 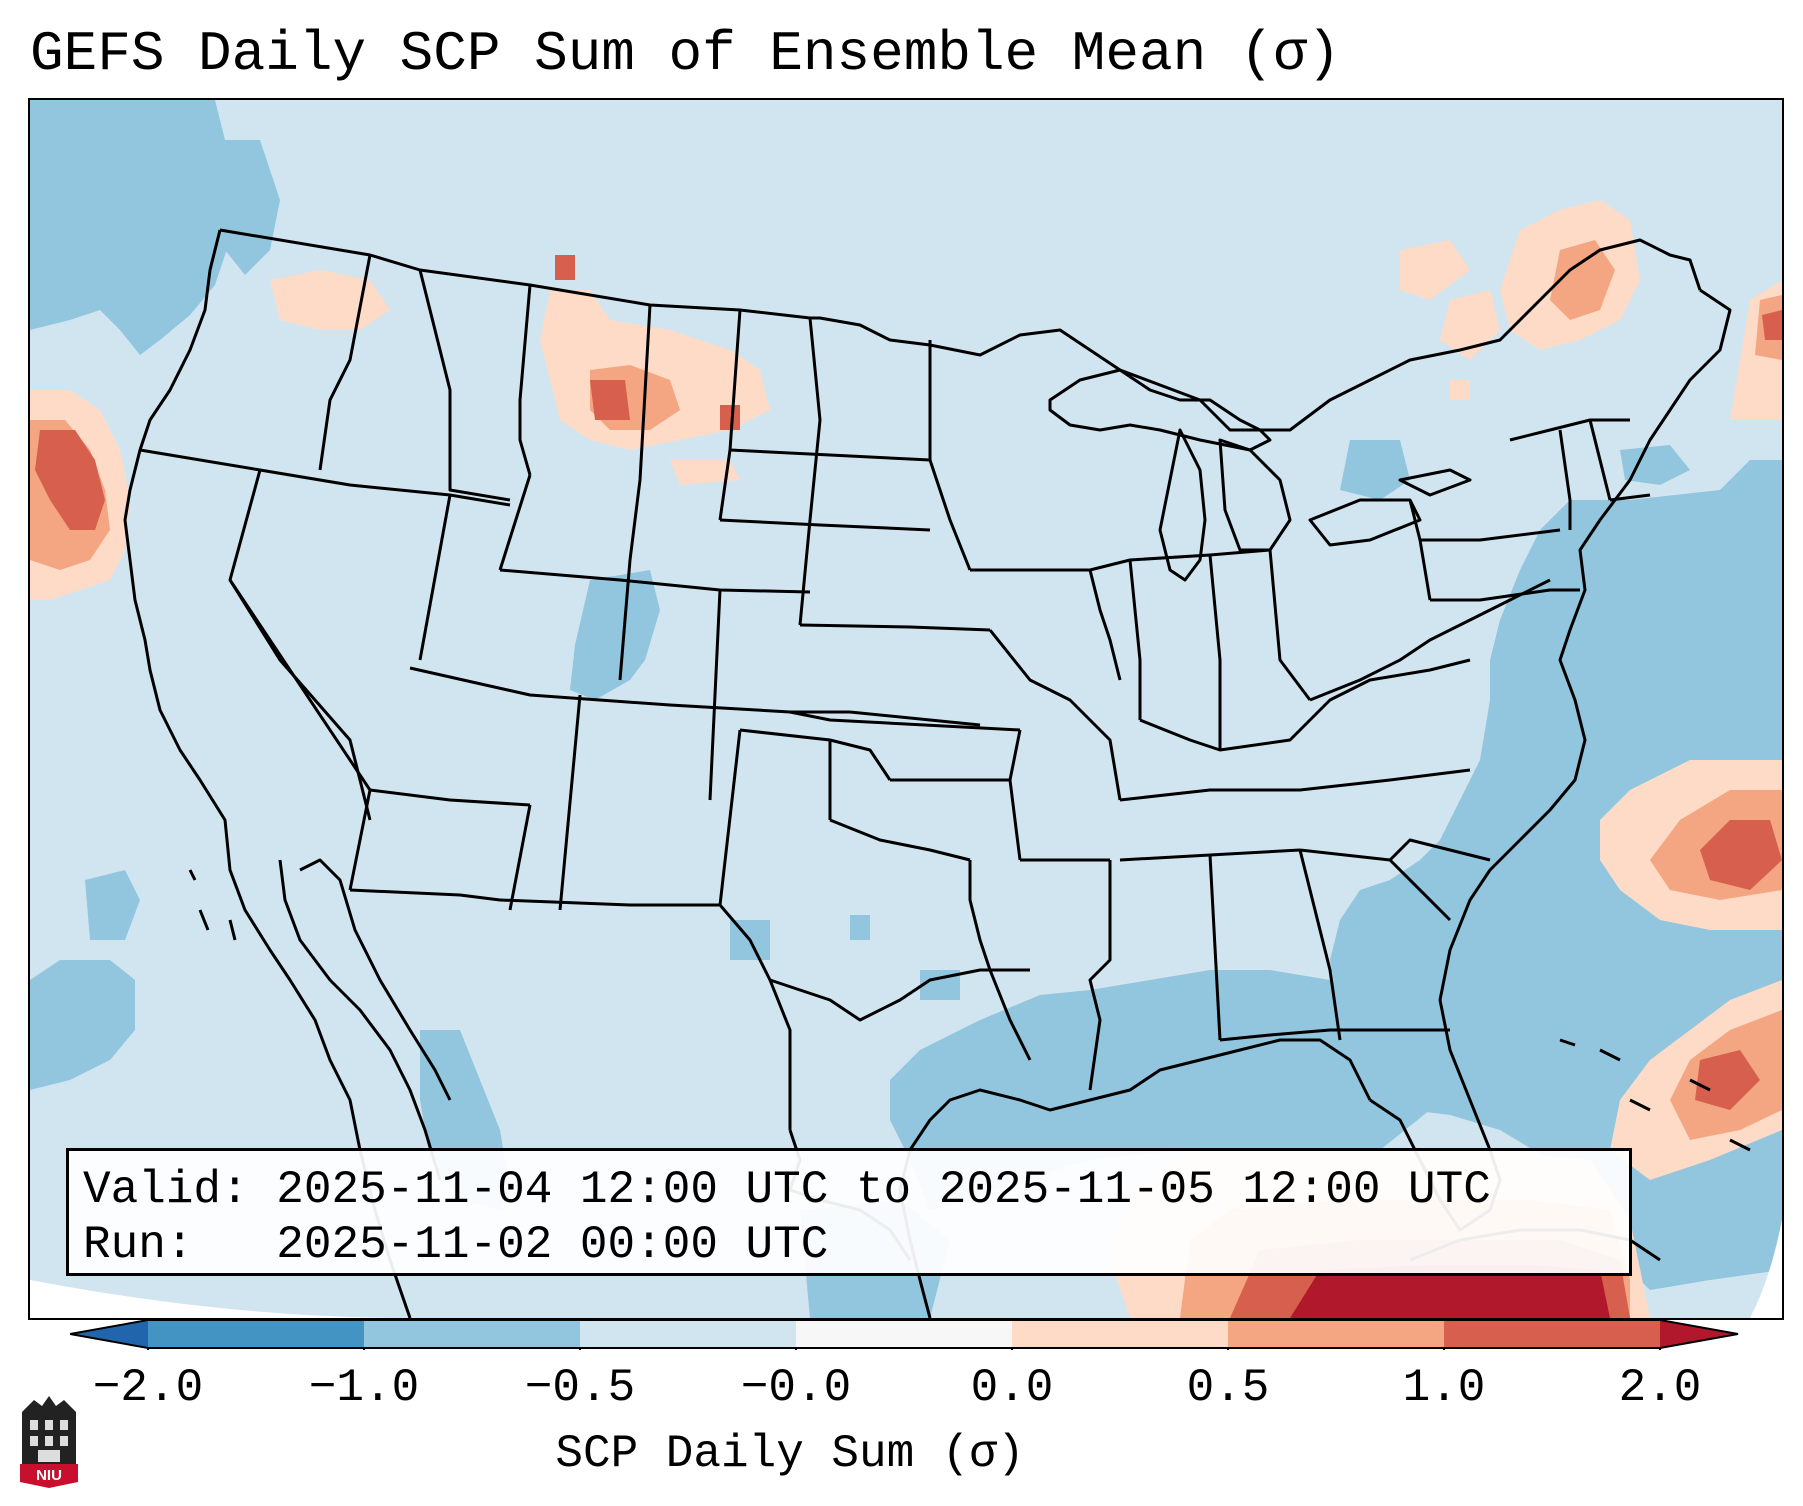 What do you see at coordinates (1699, 1334) in the screenshot?
I see `colorbar-extend-over` at bounding box center [1699, 1334].